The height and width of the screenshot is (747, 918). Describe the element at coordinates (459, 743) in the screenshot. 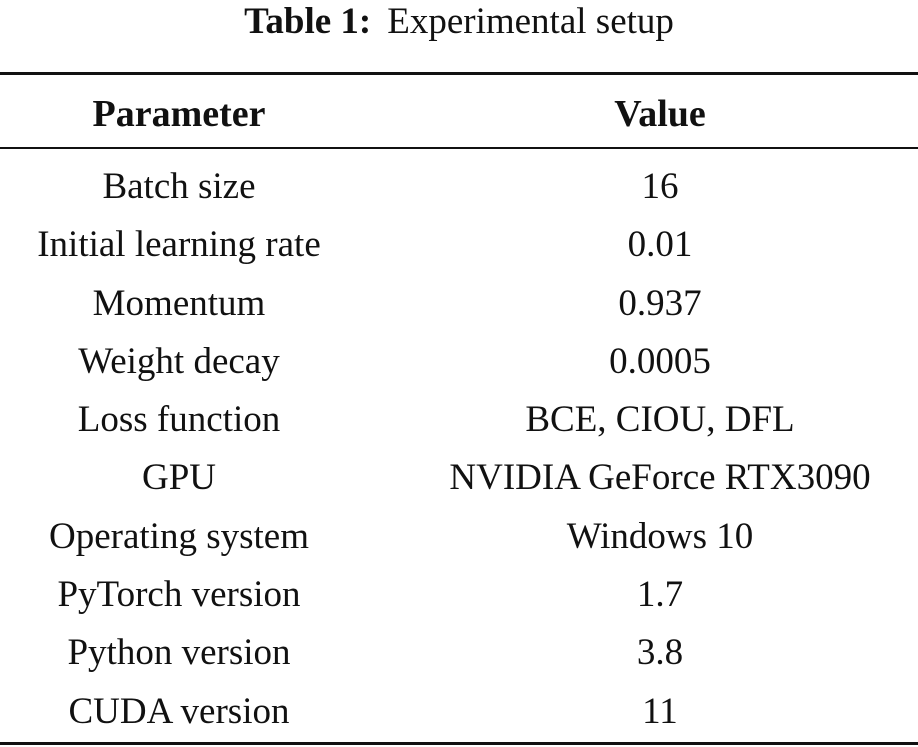

I see `bottom-rule` at that location.